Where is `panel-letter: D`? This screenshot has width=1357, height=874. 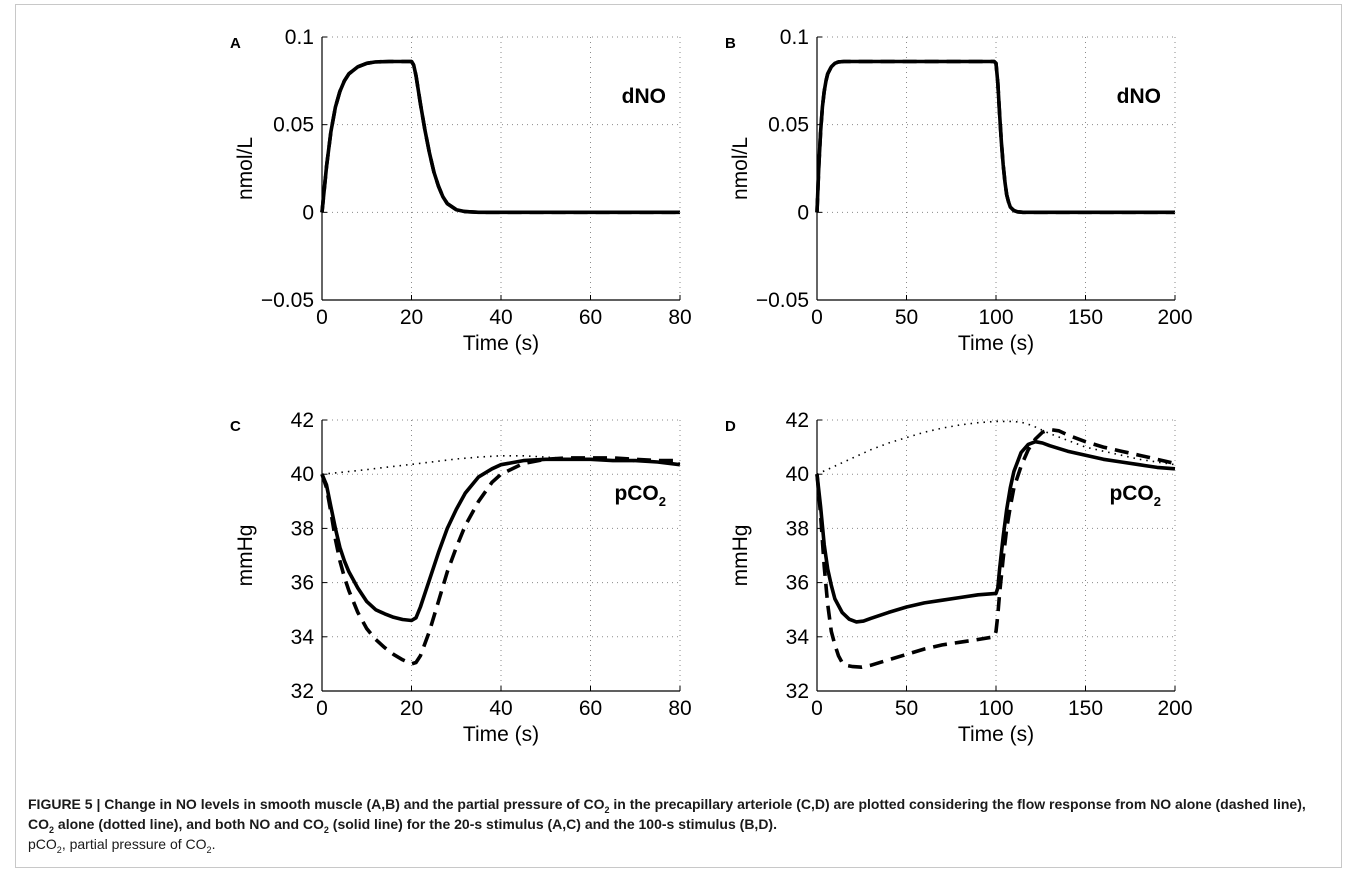 panel-letter: D is located at coordinates (730, 426).